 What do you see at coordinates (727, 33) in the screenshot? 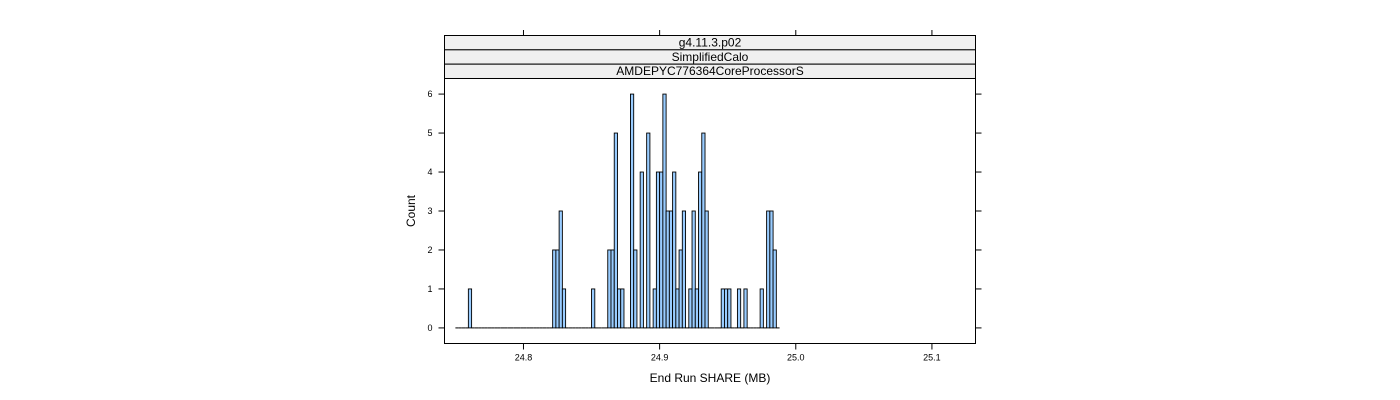
I see `top-axis-ticks` at bounding box center [727, 33].